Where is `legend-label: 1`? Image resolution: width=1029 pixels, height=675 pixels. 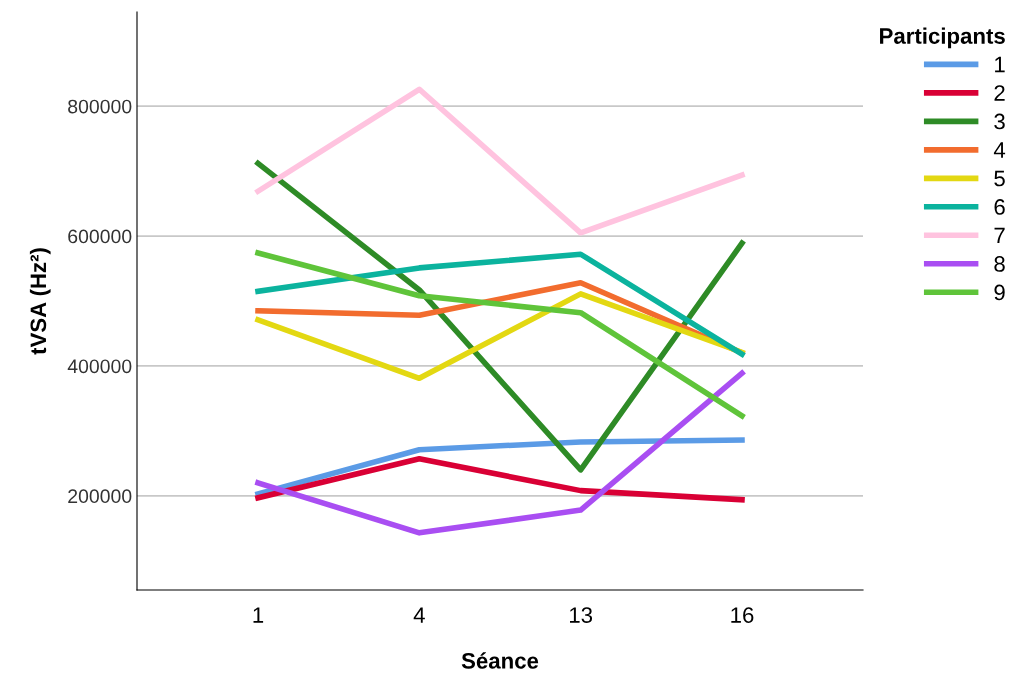 legend-label: 1 is located at coordinates (1000, 64).